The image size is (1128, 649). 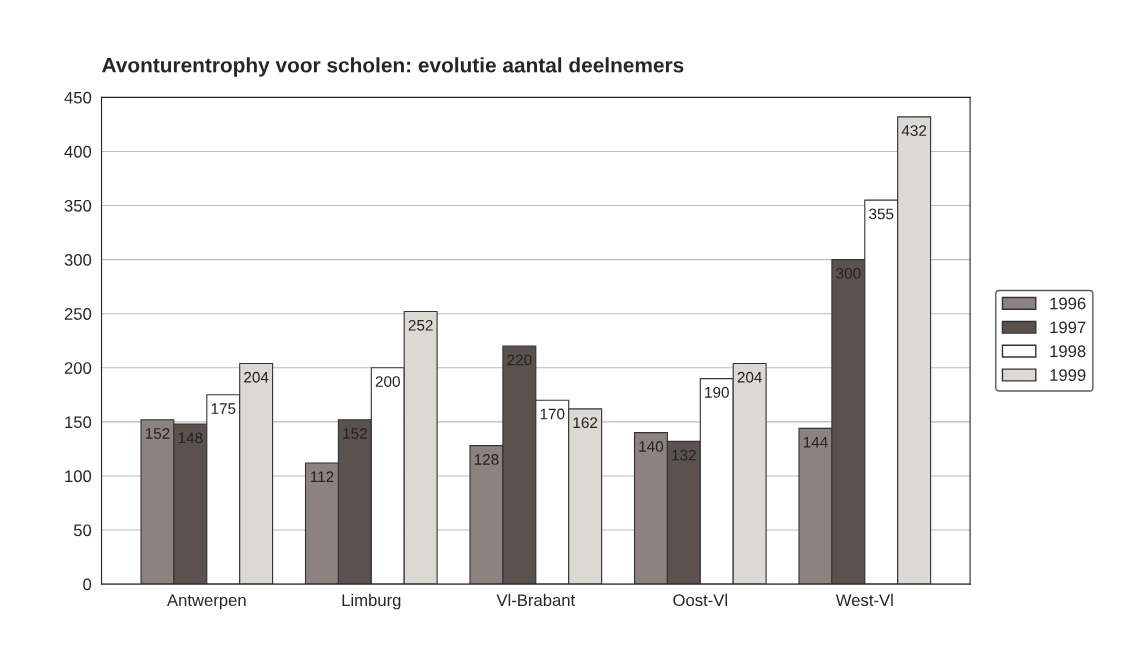 I want to click on y-tick-label: 50, so click(x=82, y=530).